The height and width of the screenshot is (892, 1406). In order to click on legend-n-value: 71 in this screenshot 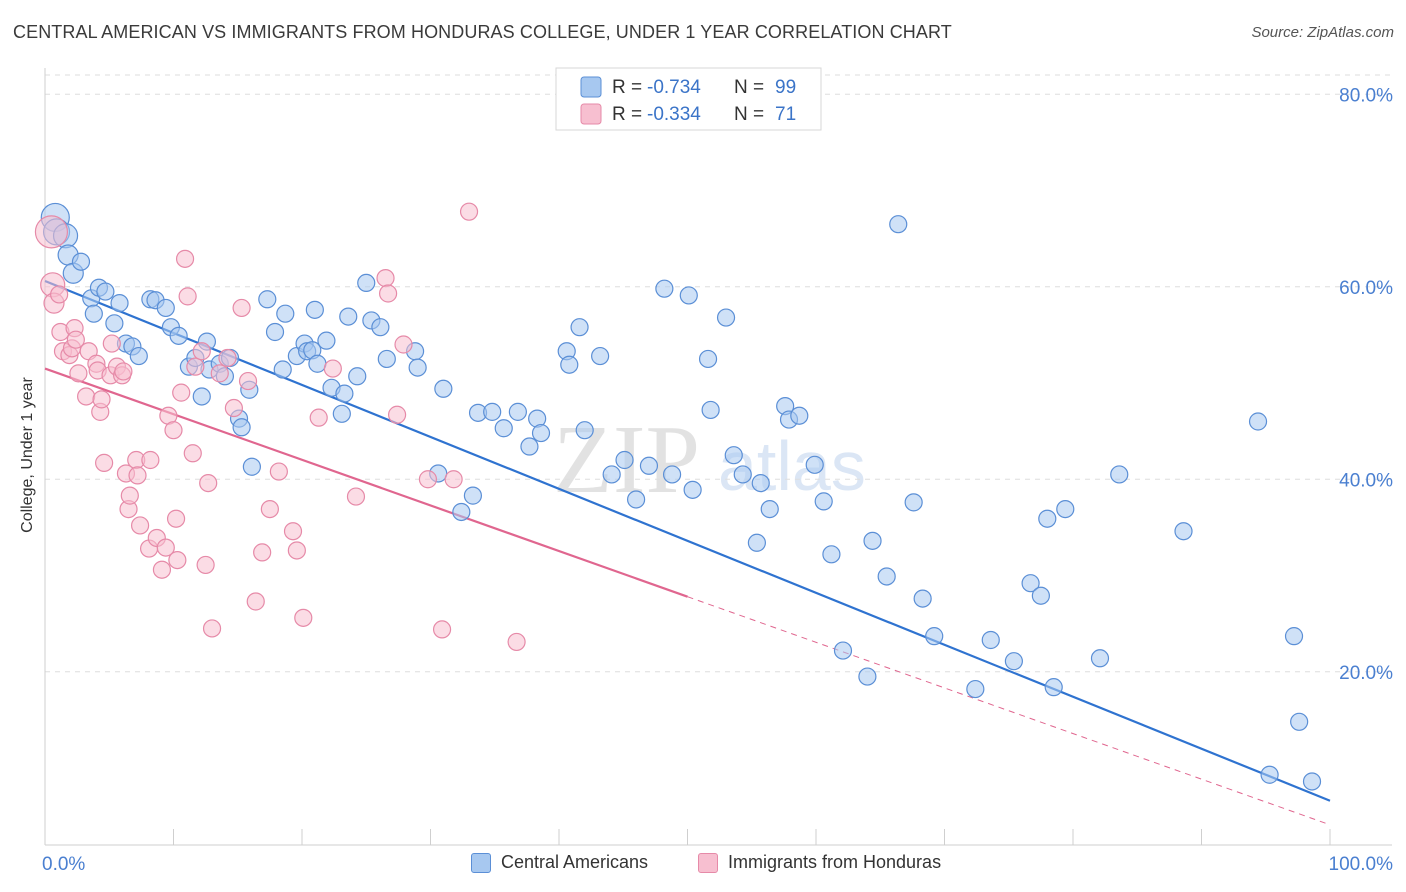, I will do `click(785, 114)`.